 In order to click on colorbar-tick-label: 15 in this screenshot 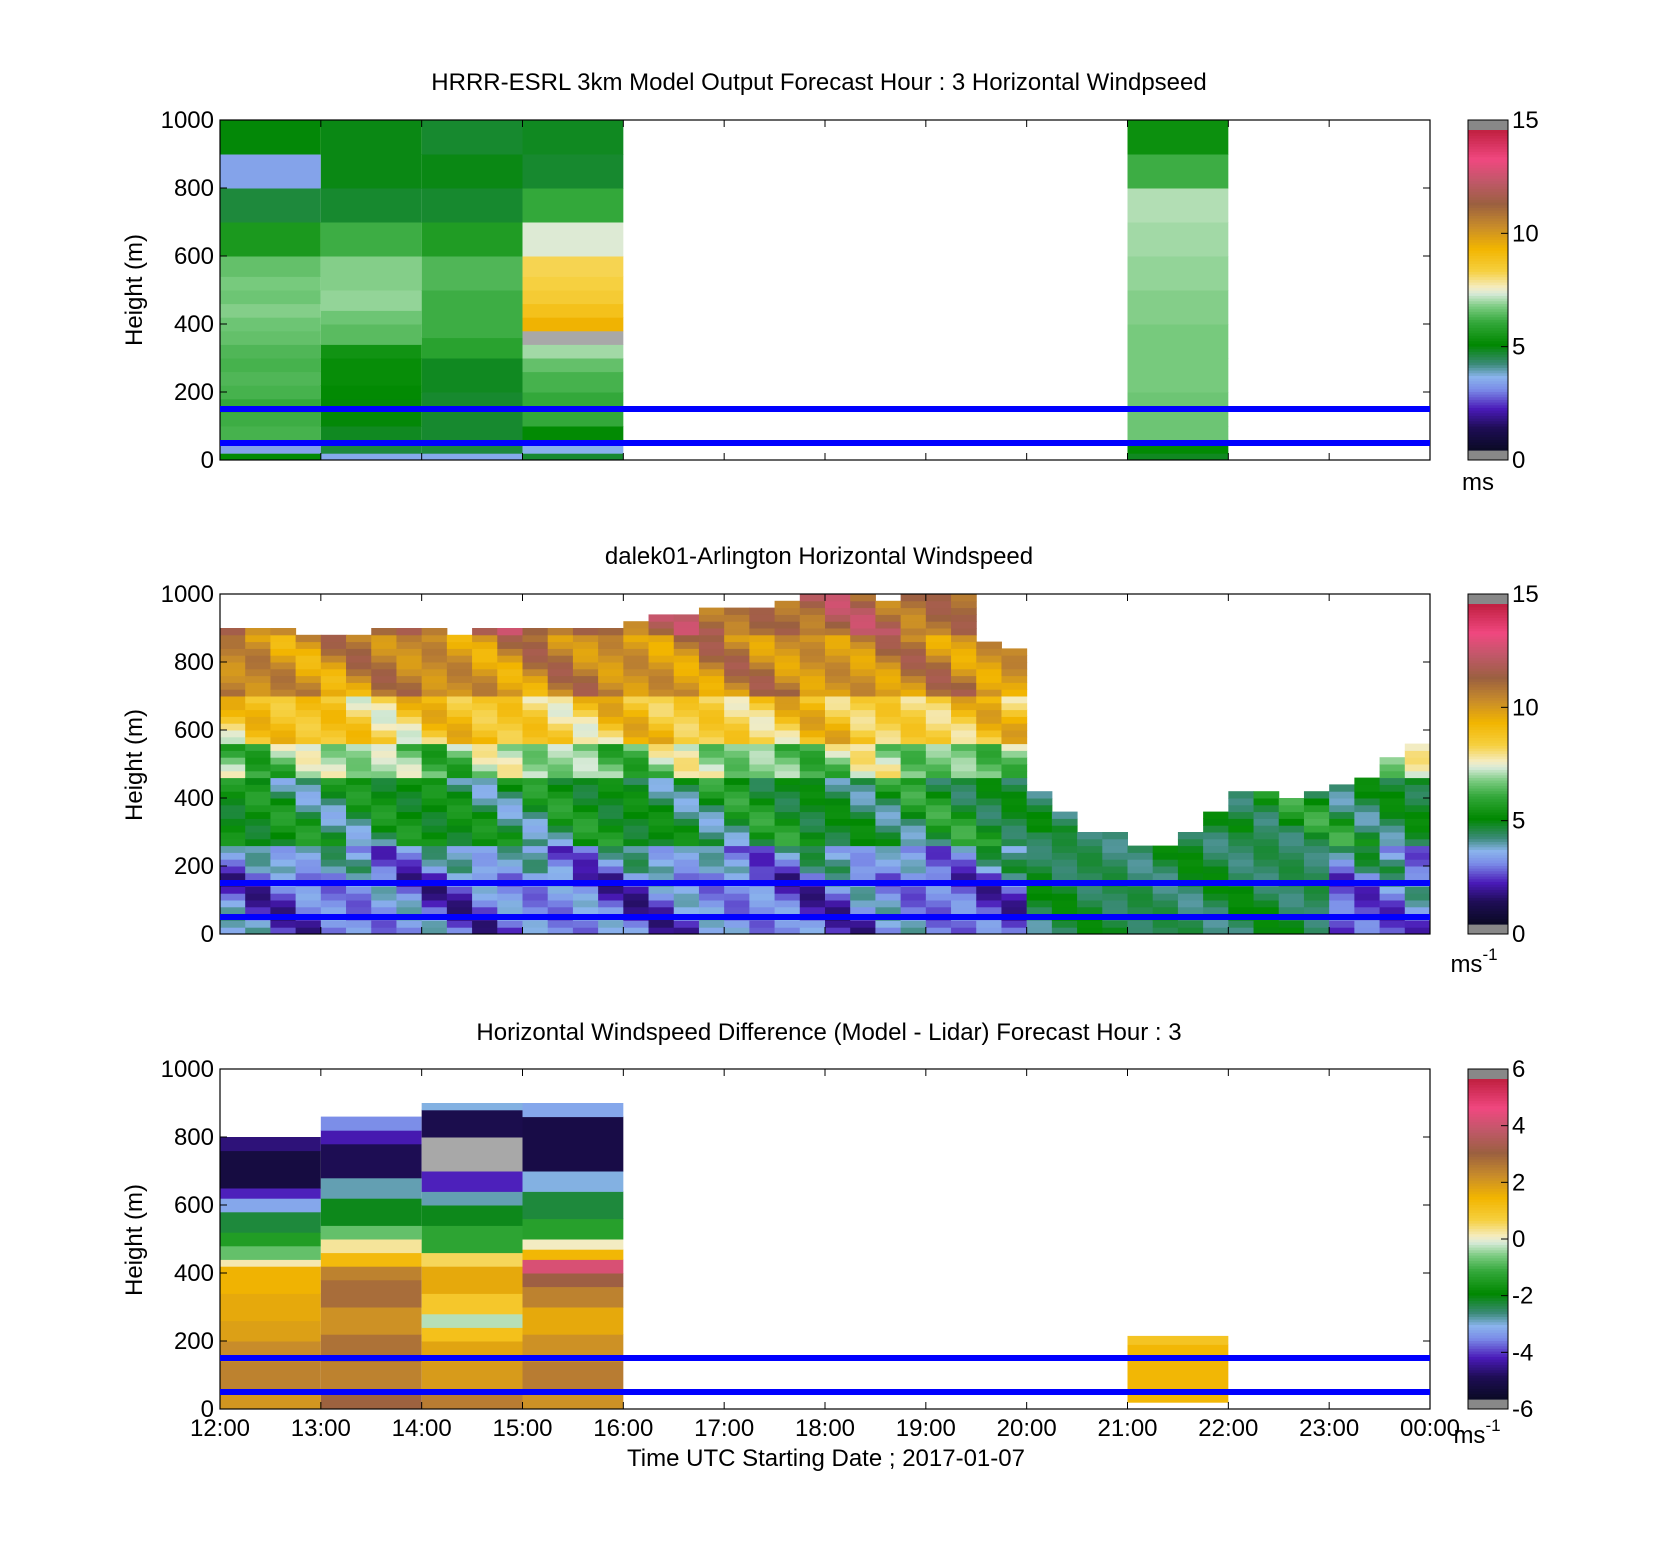, I will do `click(1525, 594)`.